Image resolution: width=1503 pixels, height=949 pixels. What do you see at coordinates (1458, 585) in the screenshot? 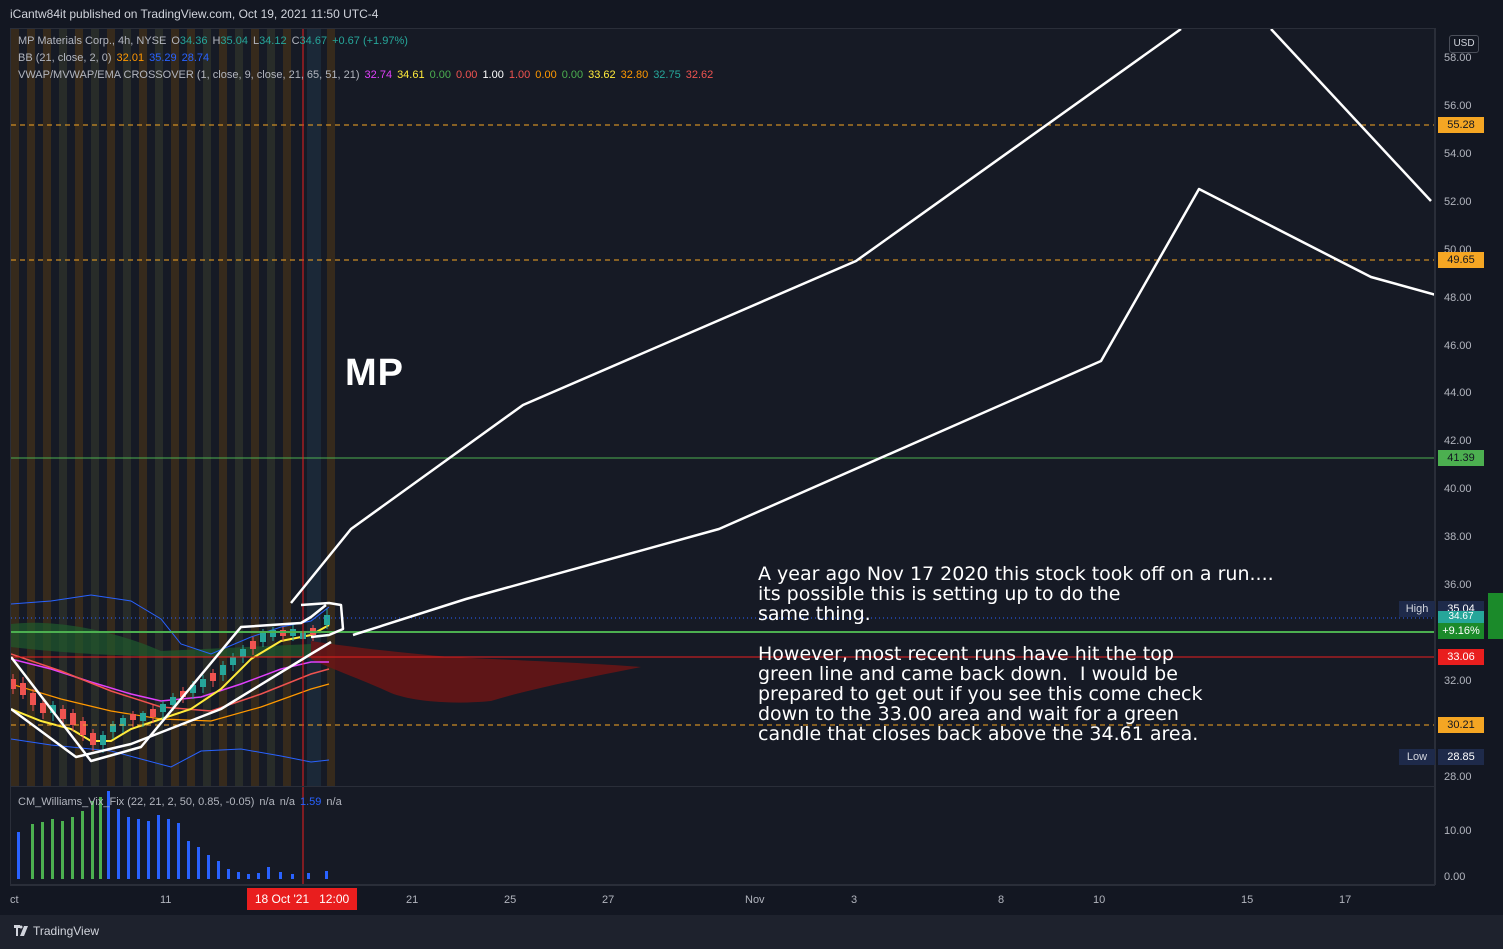
I see `price-tick: 36.00` at bounding box center [1458, 585].